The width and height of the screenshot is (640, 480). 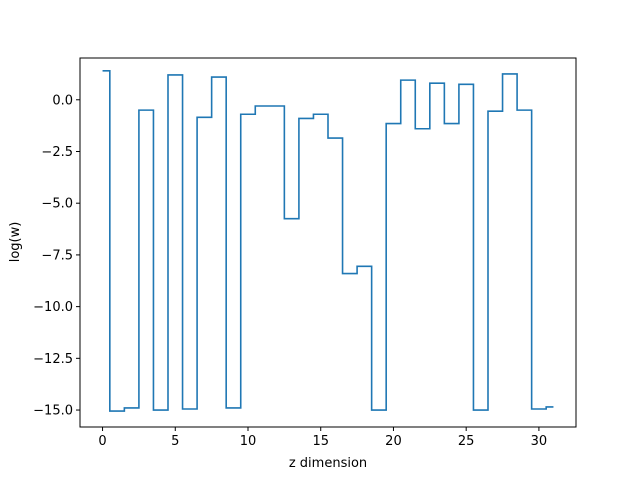 I want to click on y-tick-label: −15.0, so click(x=53, y=411).